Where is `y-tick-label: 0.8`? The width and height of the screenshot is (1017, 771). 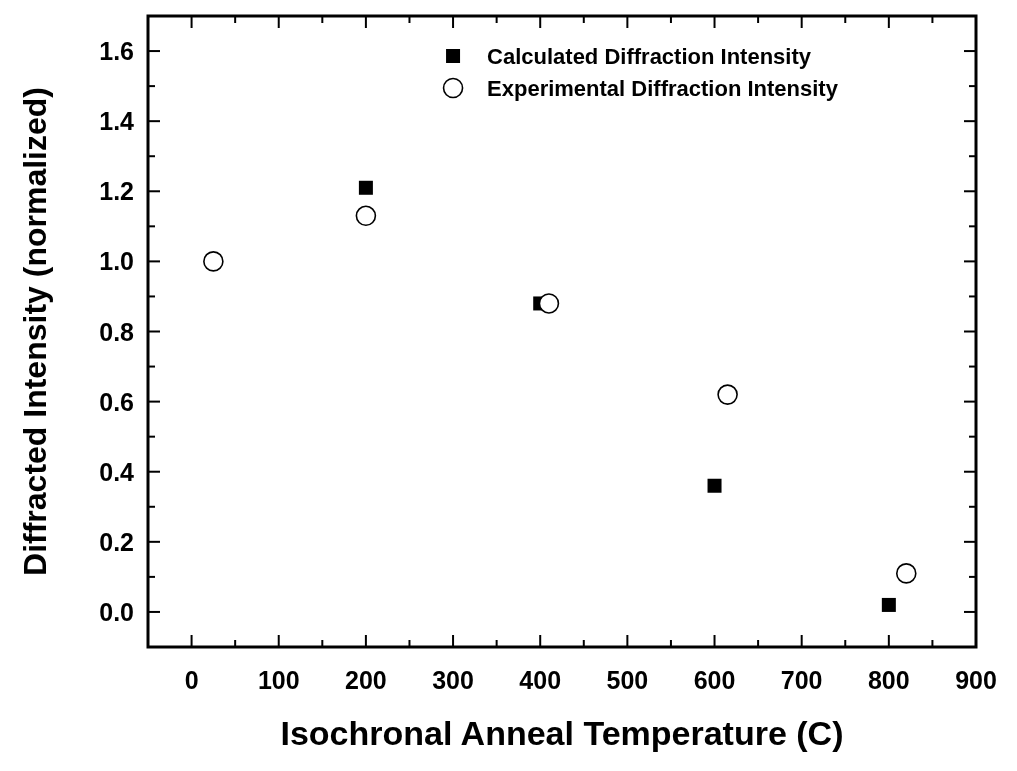
y-tick-label: 0.8 is located at coordinates (117, 331).